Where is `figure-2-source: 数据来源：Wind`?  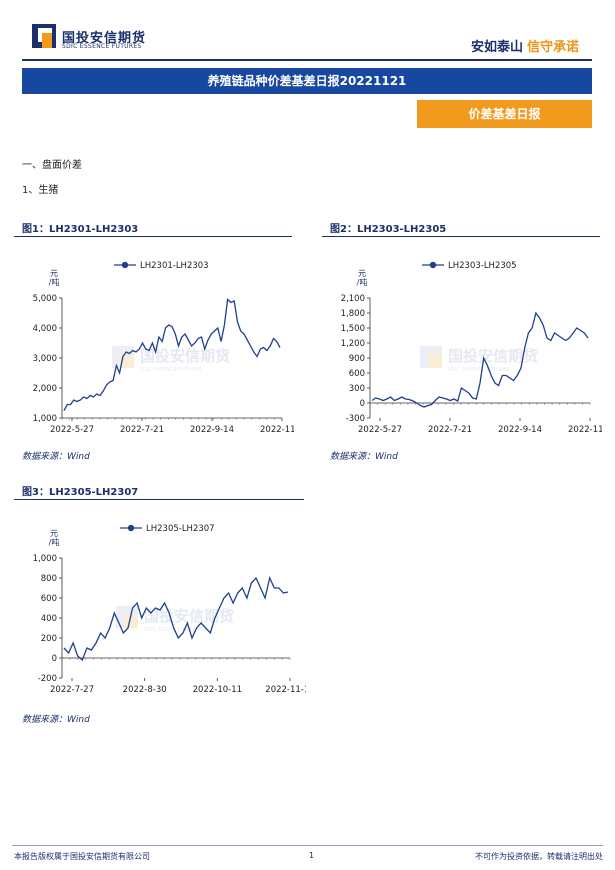 figure-2-source: 数据来源：Wind is located at coordinates (364, 457).